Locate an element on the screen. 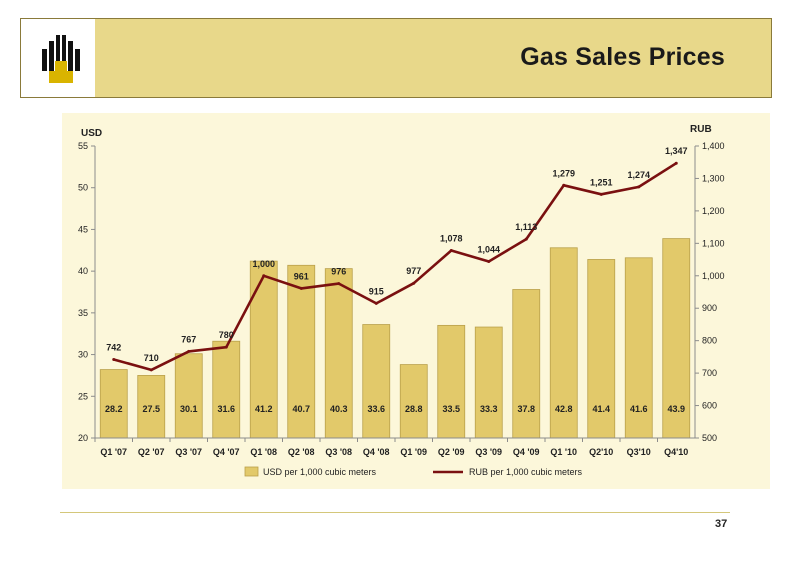  y-right-tick-label: 1,300 is located at coordinates (713, 178).